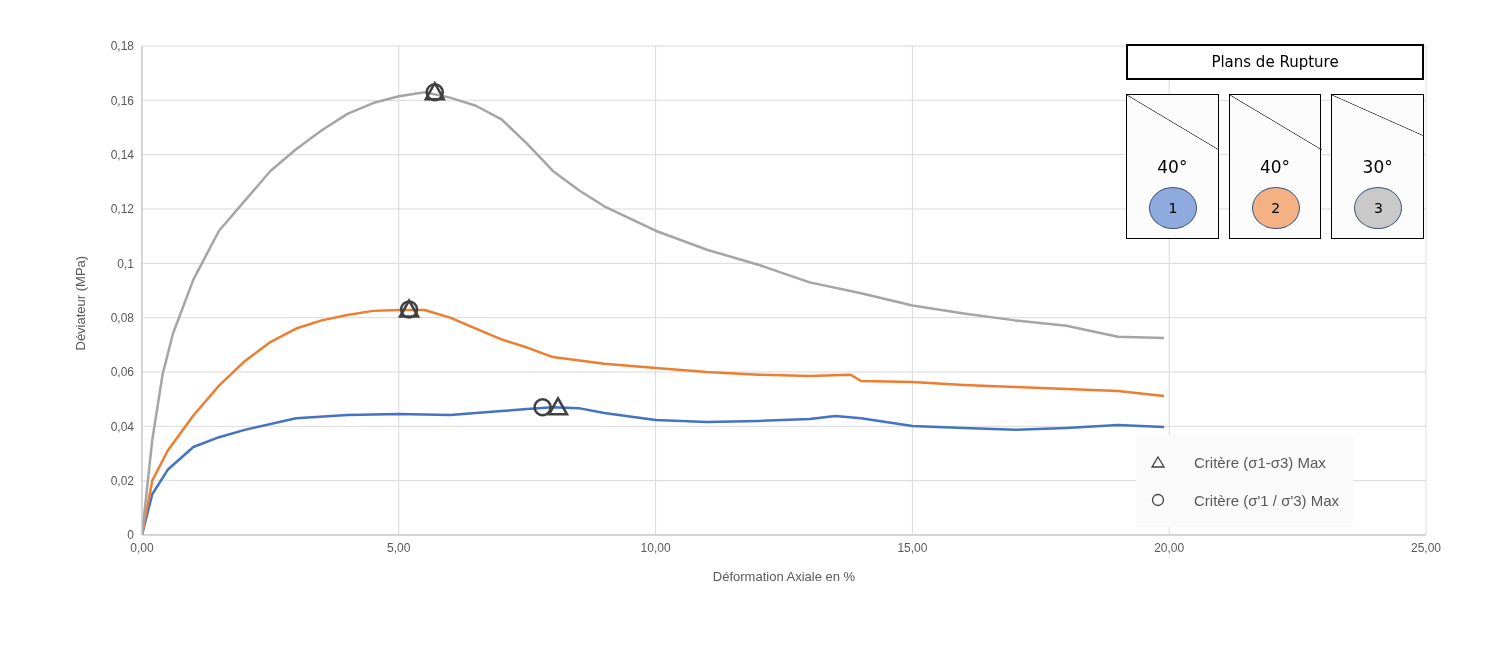  I want to click on x-tick-label: 10,00, so click(655, 547).